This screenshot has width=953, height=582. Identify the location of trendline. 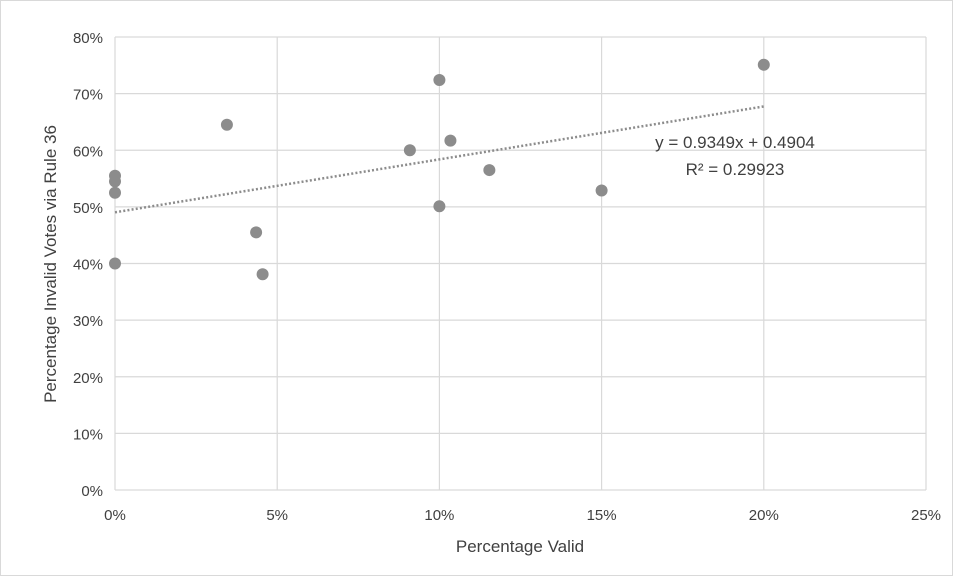
(439, 159).